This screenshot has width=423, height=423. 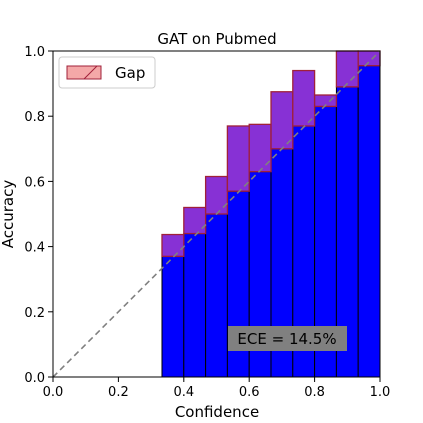 What do you see at coordinates (34, 378) in the screenshot?
I see `y-tick-label: 0.0` at bounding box center [34, 378].